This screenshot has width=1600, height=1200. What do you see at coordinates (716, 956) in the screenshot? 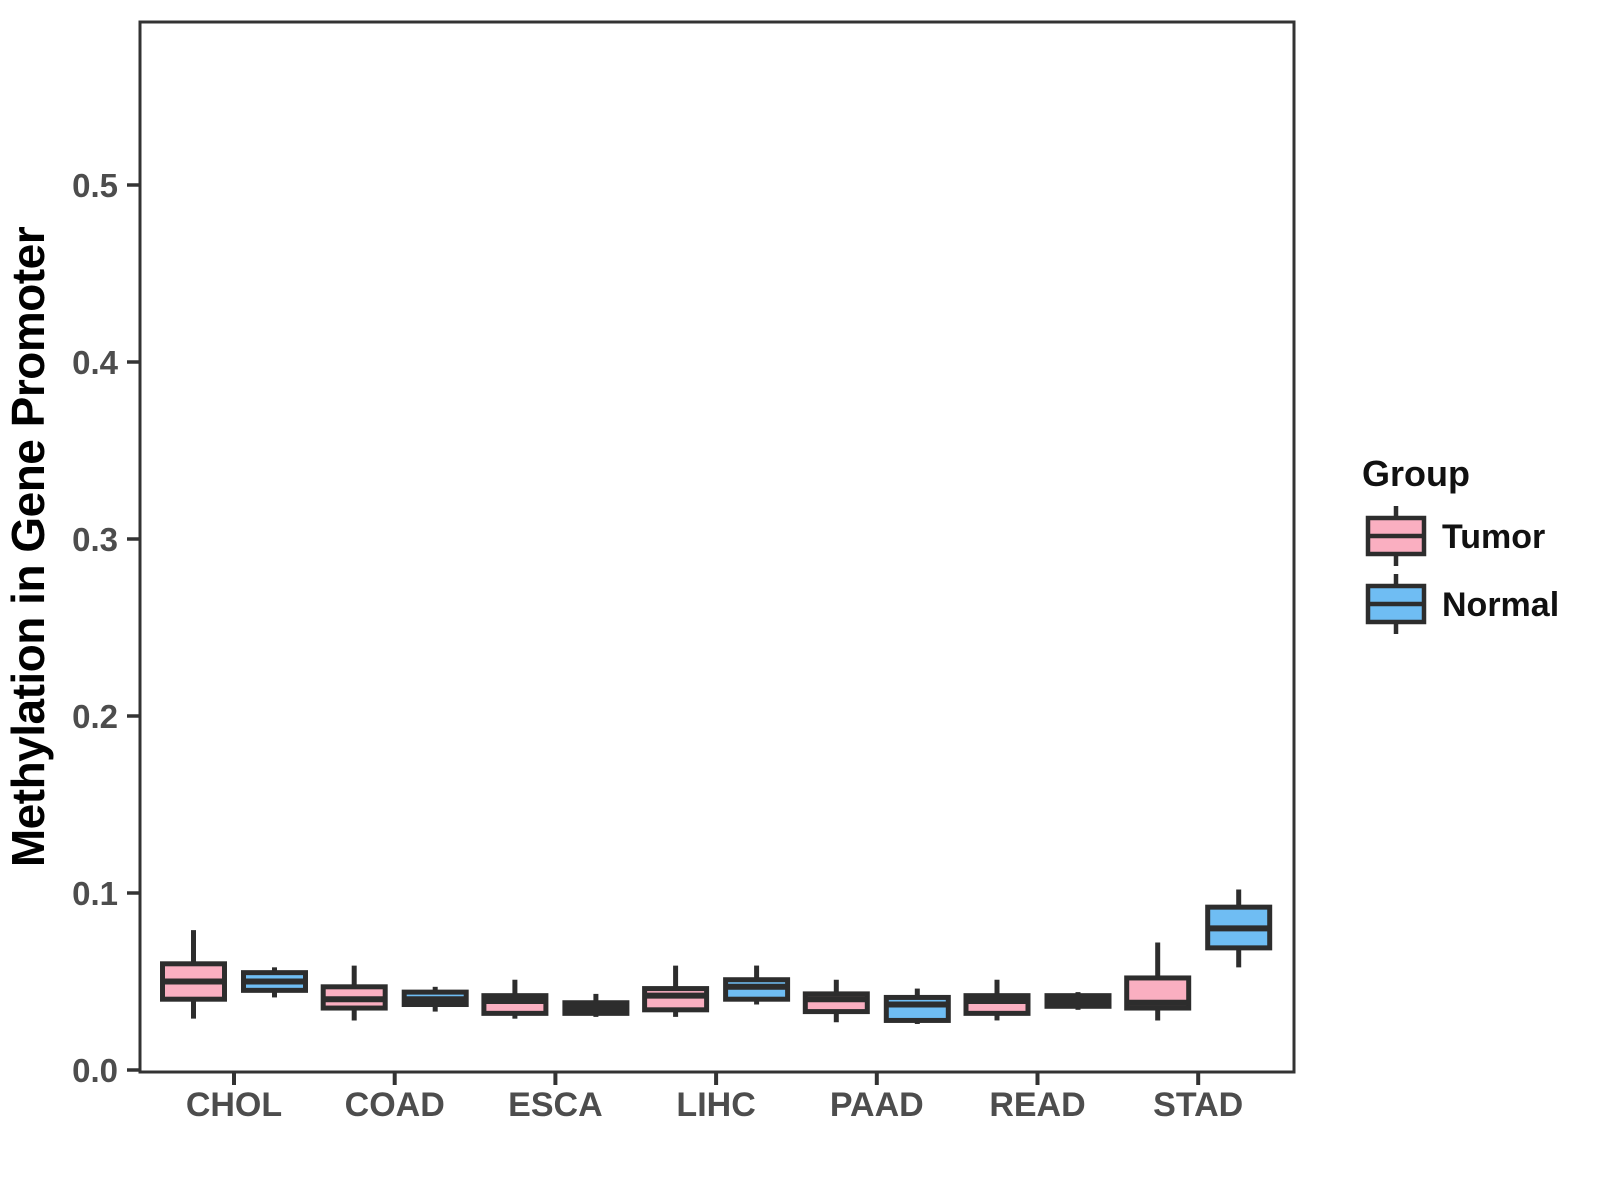
I see `boxplot-geoms` at bounding box center [716, 956].